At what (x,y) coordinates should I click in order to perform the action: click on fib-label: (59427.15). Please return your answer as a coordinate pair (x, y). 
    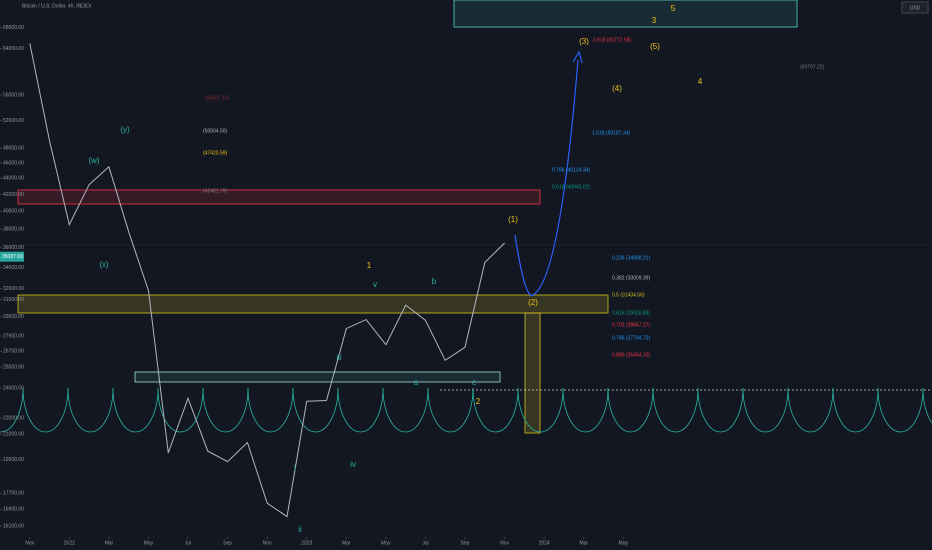
    Looking at the image, I should click on (217, 98).